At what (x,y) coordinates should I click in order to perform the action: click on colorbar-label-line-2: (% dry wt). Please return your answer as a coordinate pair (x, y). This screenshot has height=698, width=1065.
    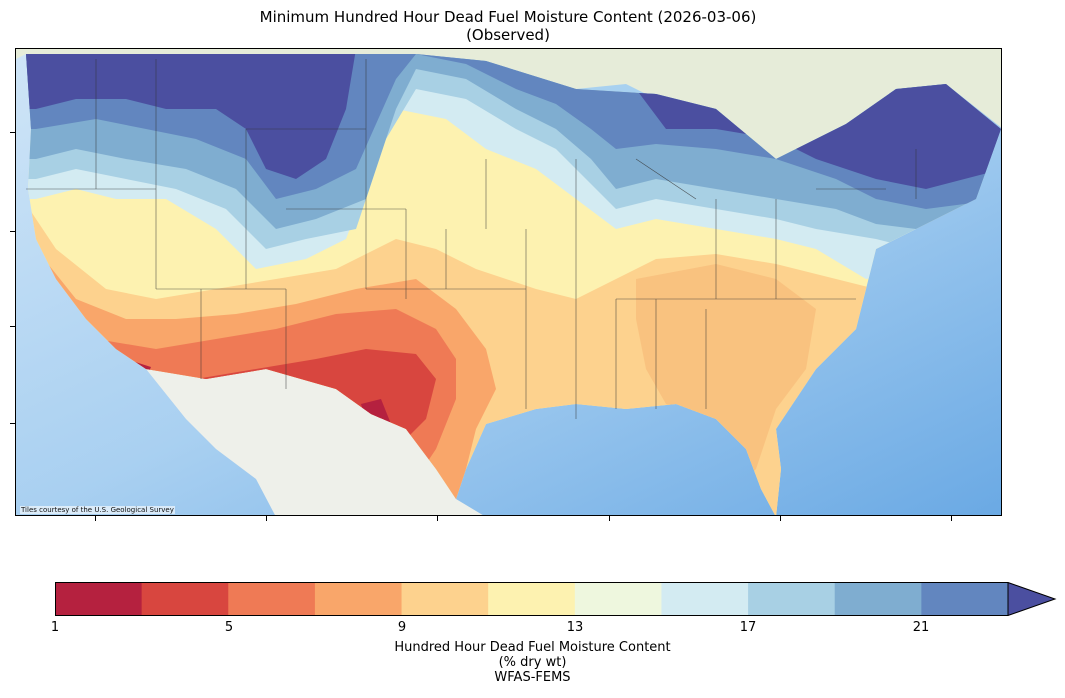
    Looking at the image, I should click on (532, 662).